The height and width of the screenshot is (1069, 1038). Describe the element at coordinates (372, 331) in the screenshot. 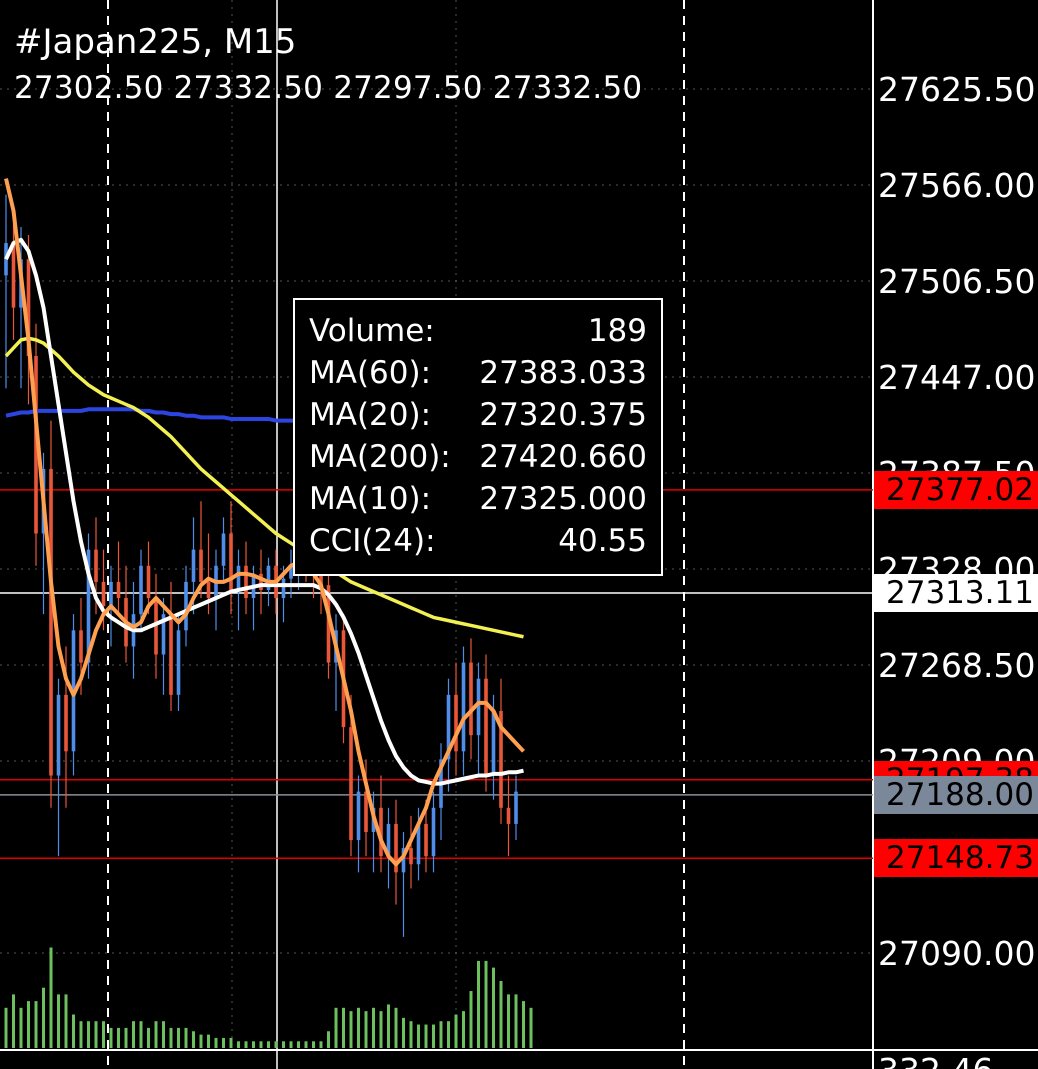

I see `info-label: Volume:` at that location.